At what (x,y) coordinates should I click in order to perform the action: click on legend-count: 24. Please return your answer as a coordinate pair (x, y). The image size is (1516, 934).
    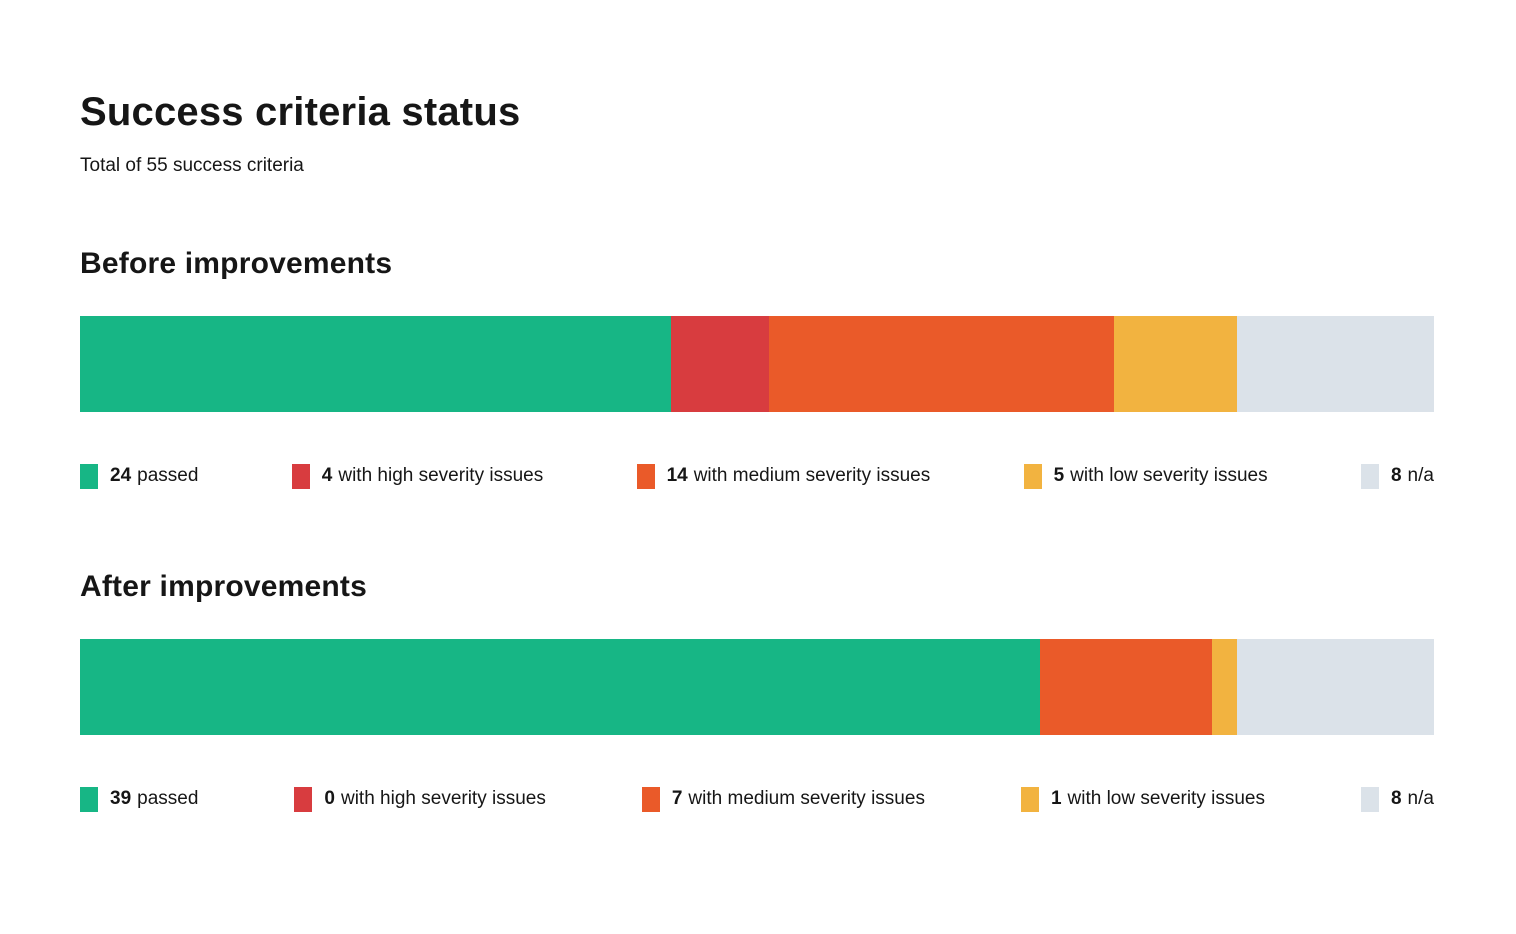
    Looking at the image, I should click on (121, 476).